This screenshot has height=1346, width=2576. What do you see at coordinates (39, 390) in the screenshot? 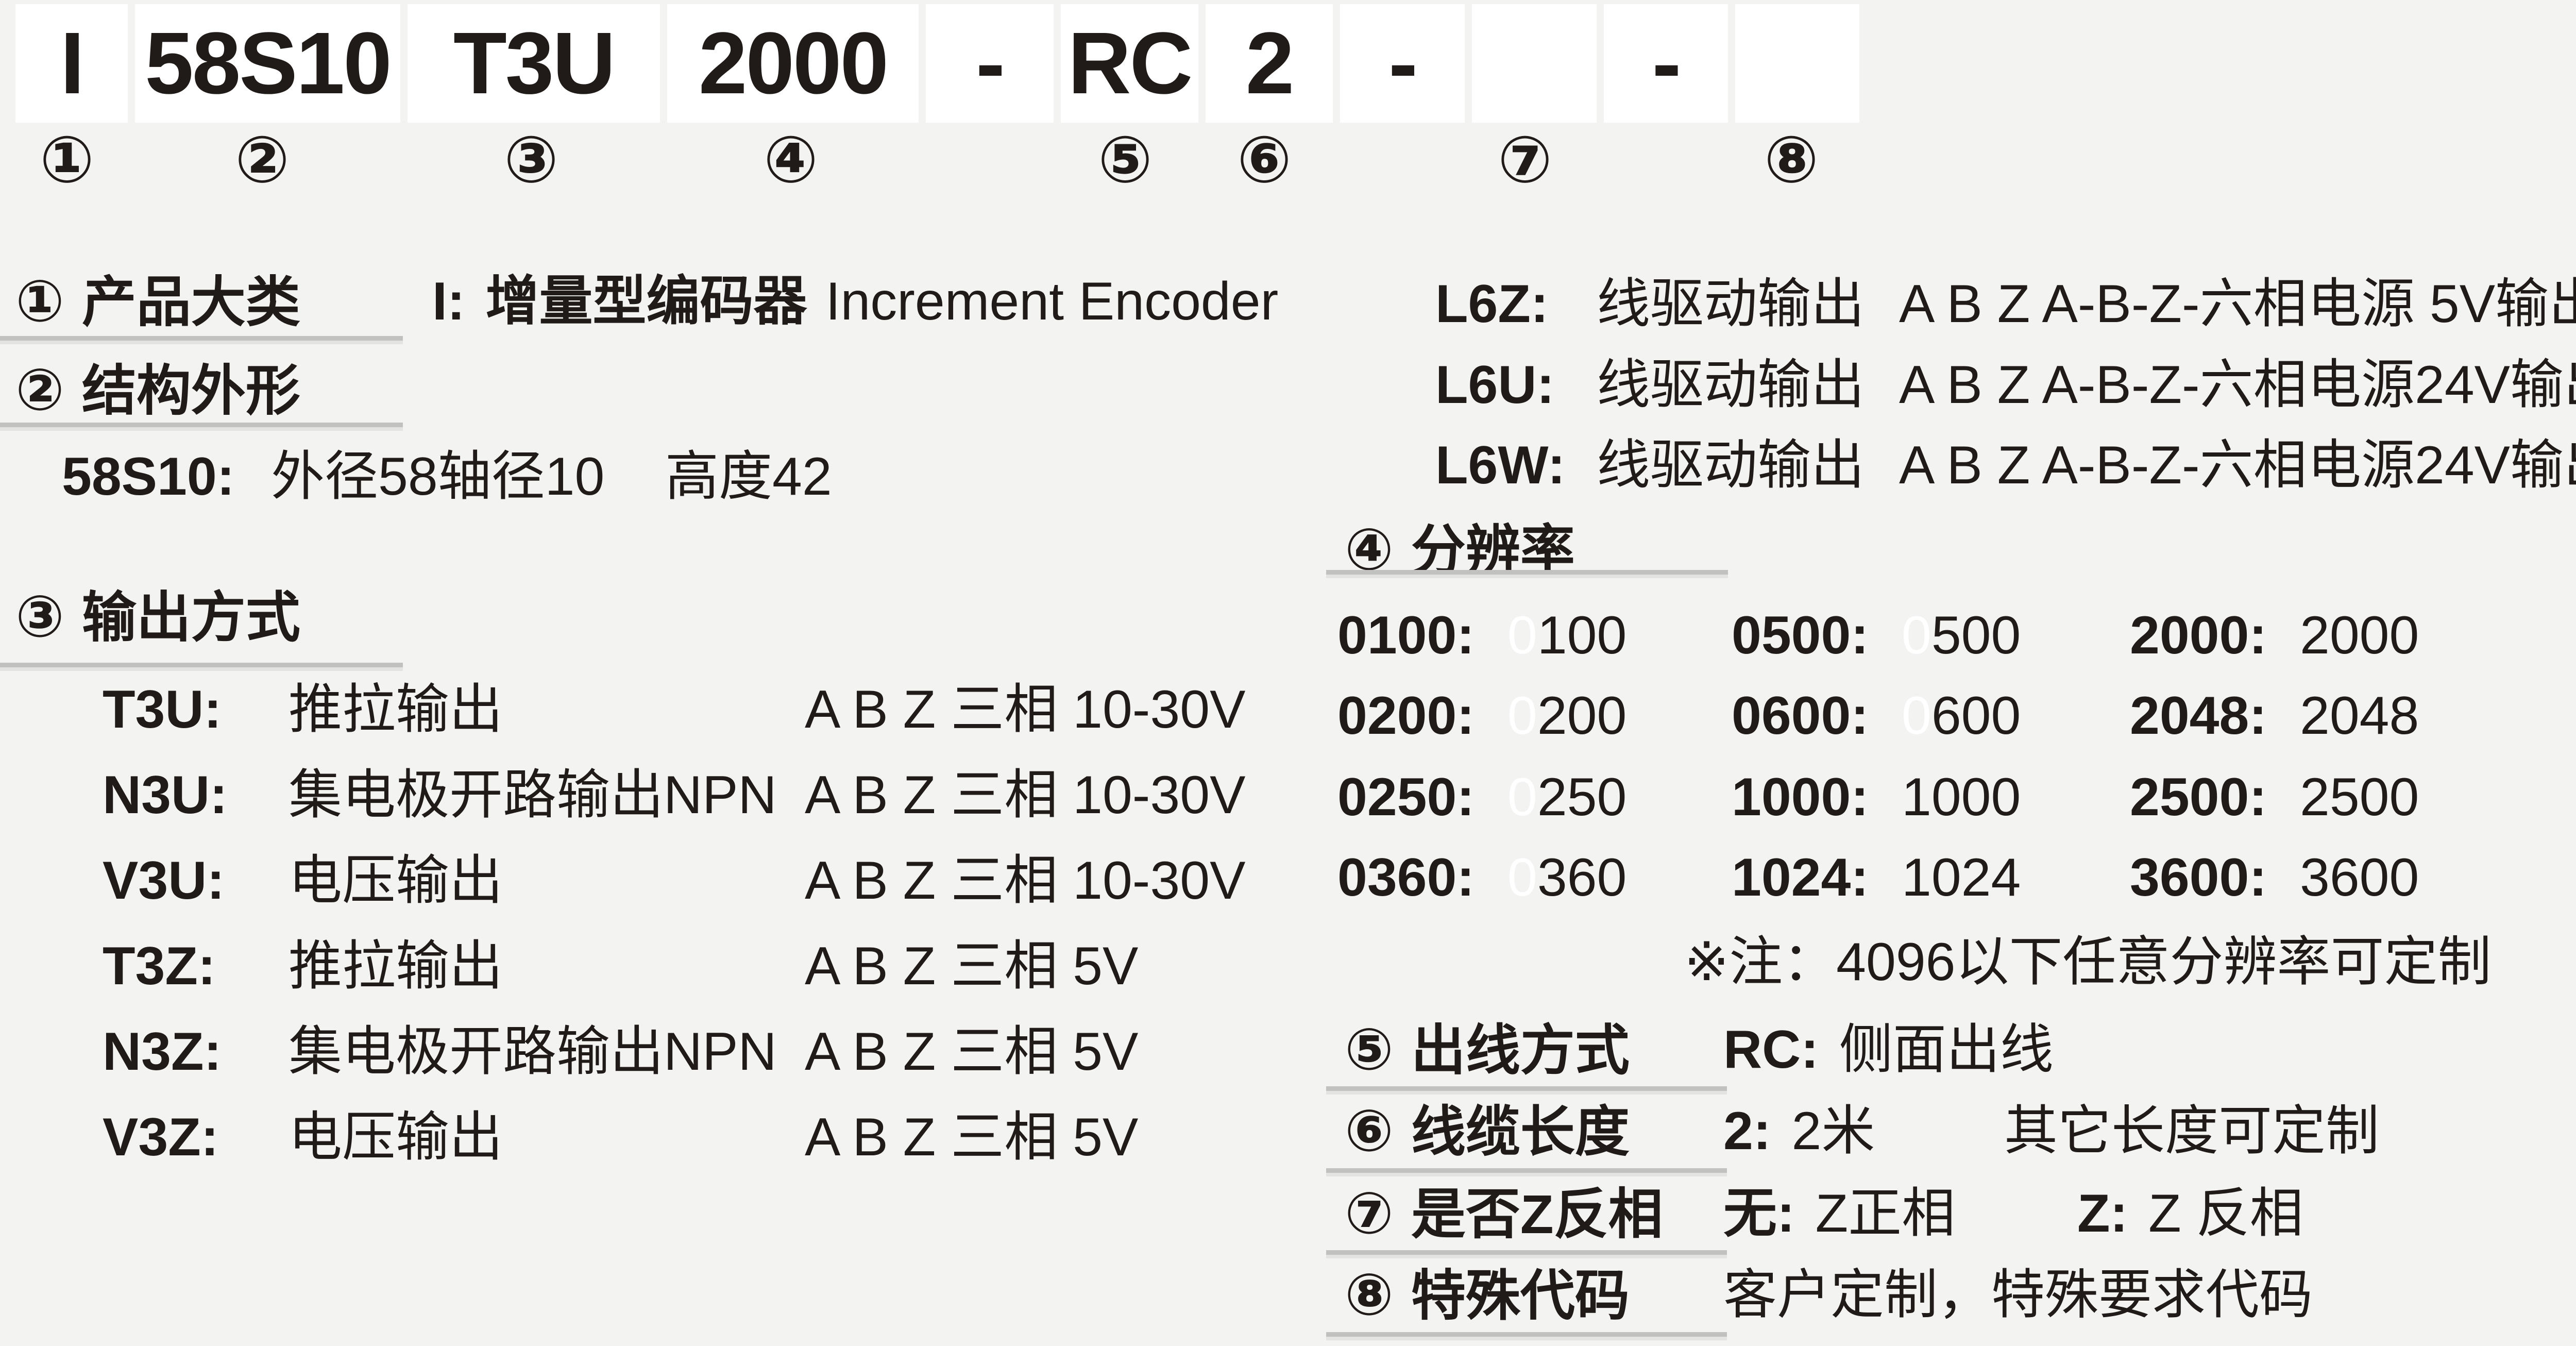
I see `section2-number: ②` at bounding box center [39, 390].